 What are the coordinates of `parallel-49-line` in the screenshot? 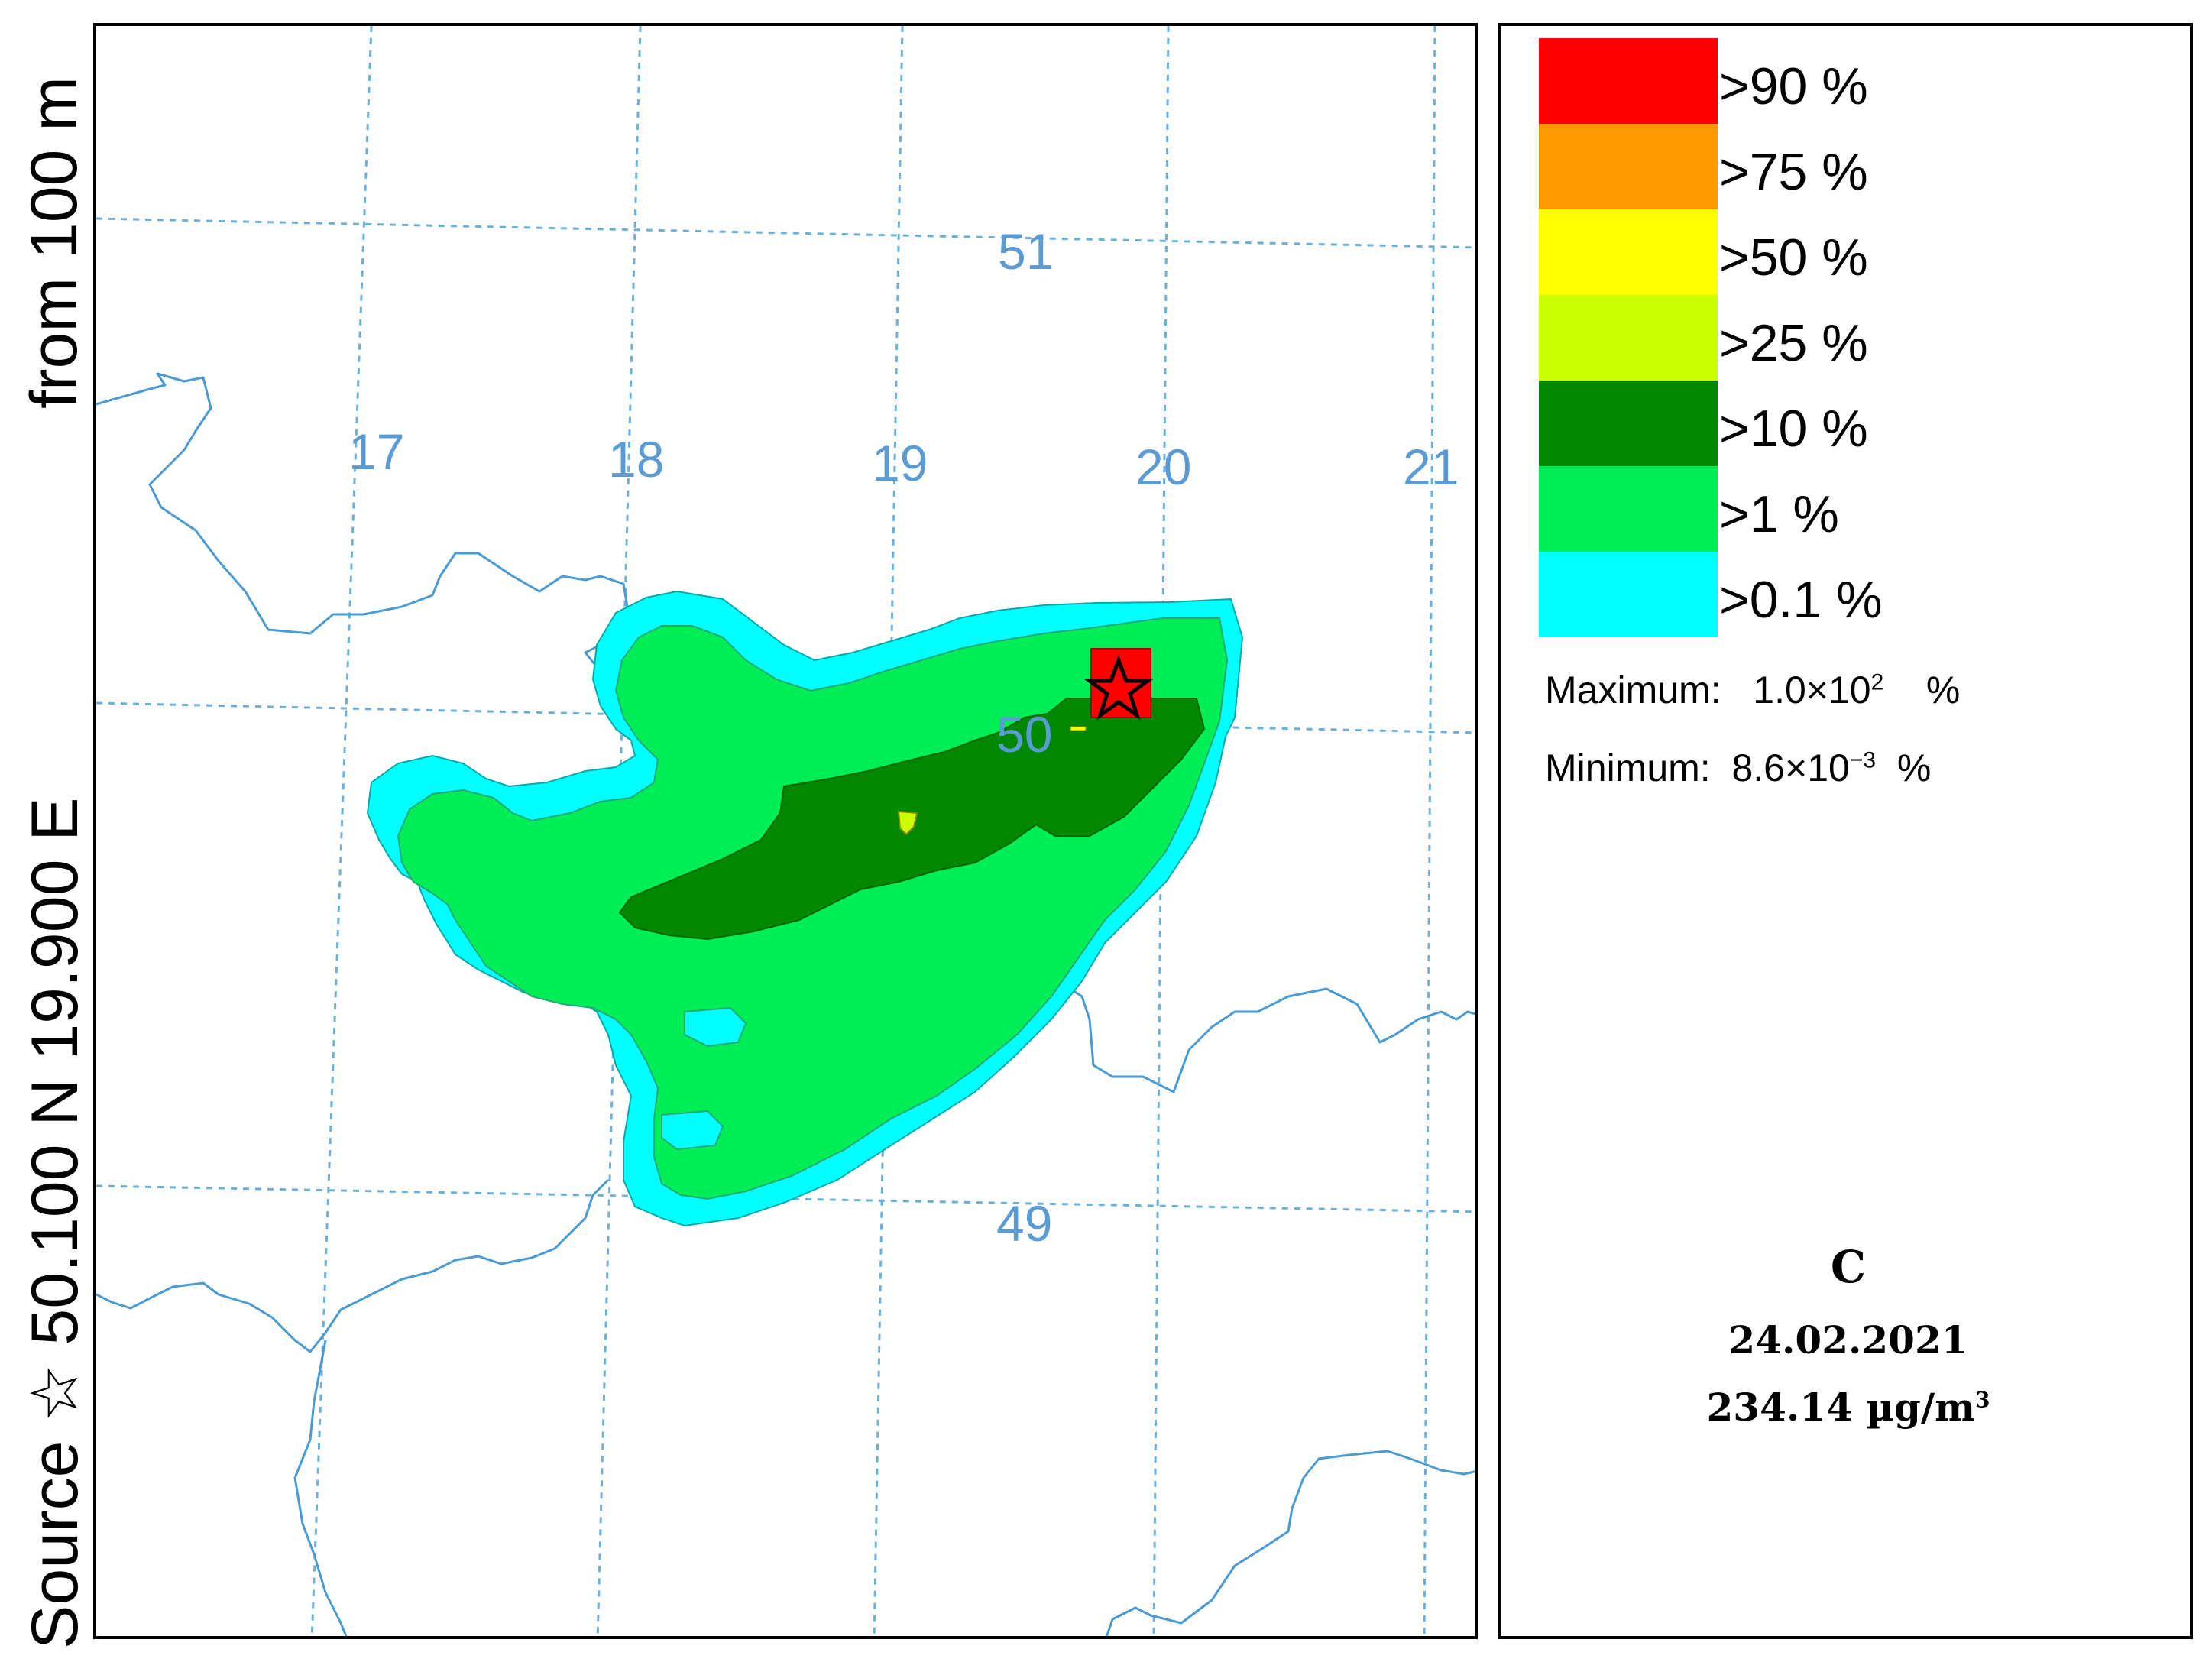 It's located at (785, 1198).